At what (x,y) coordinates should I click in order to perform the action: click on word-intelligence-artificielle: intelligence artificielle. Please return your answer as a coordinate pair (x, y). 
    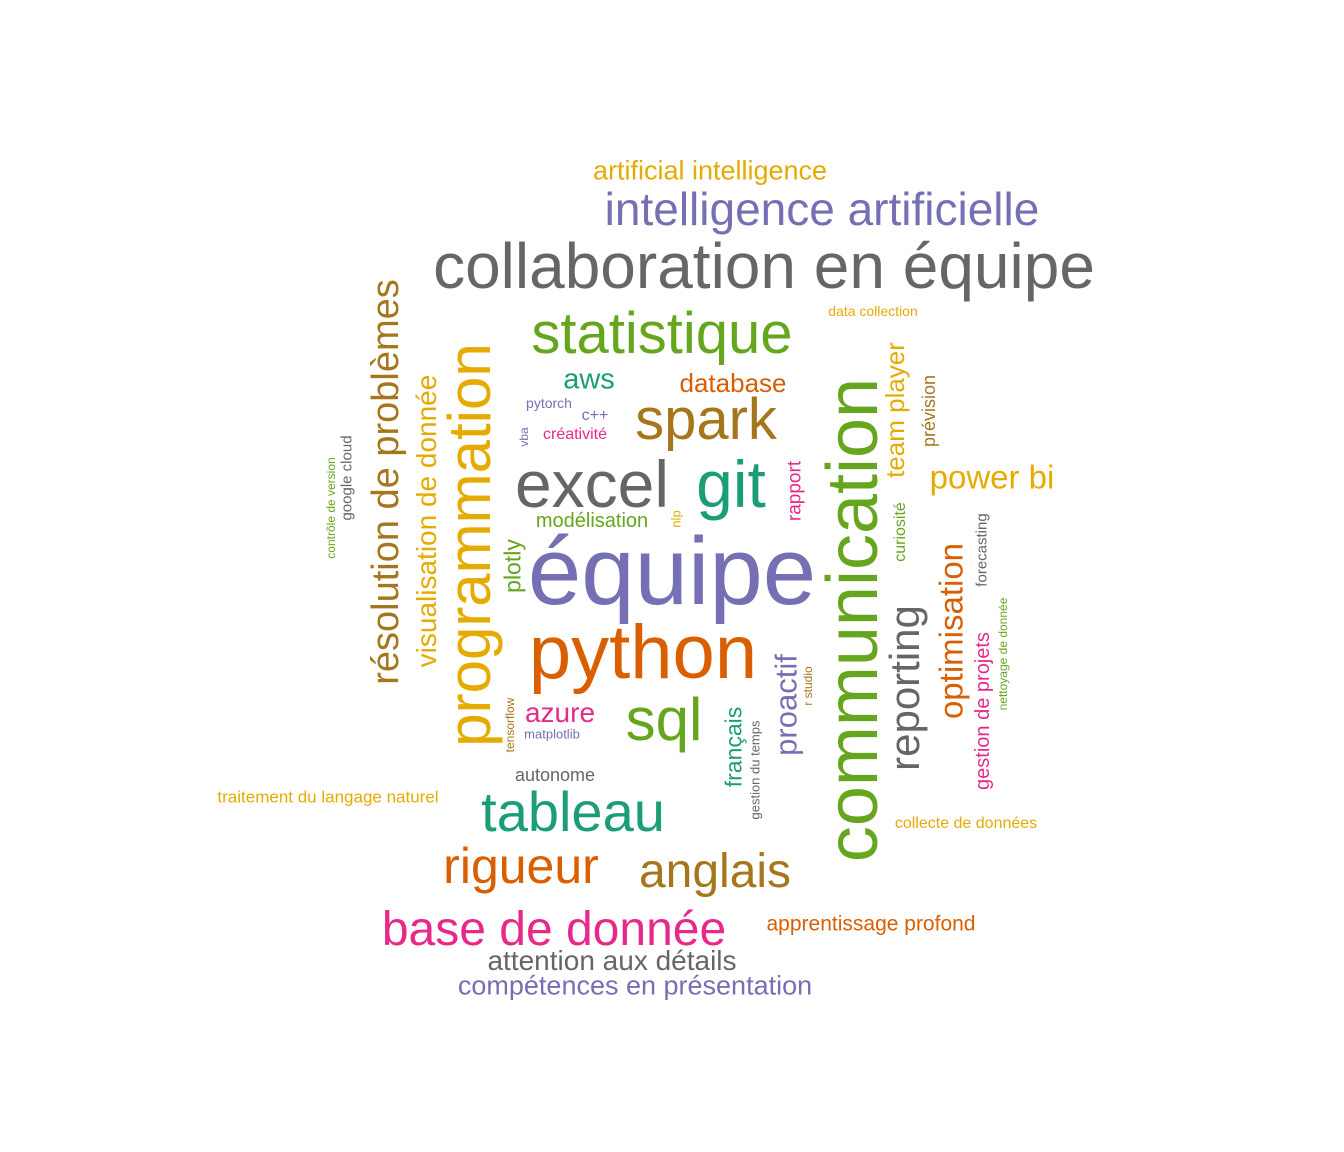
    Looking at the image, I should click on (822, 209).